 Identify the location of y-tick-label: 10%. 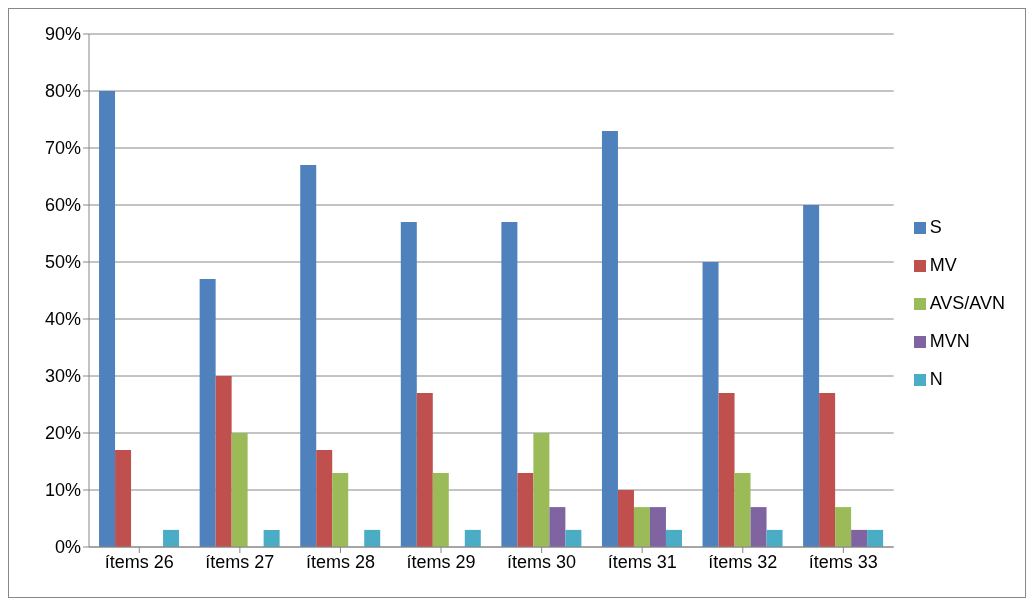
(62, 490).